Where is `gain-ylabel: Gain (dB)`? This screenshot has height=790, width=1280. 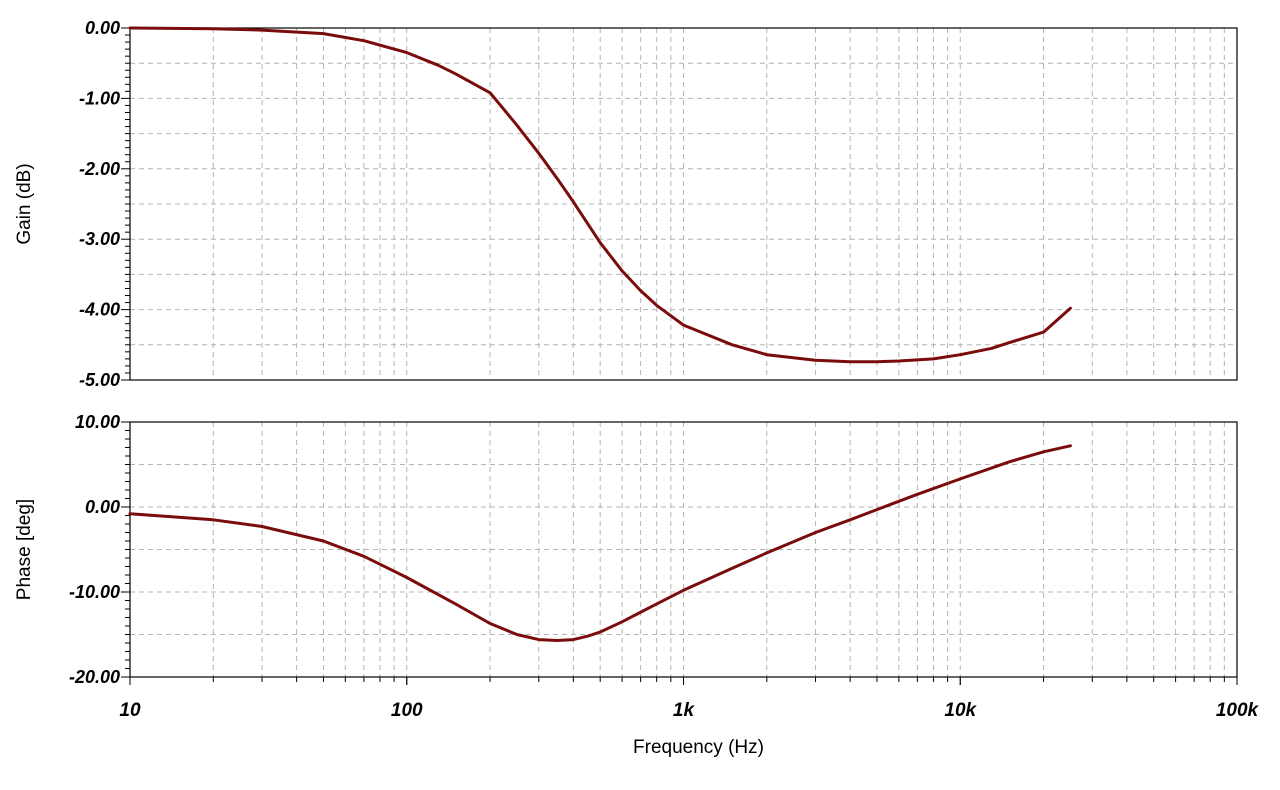
gain-ylabel: Gain (dB) is located at coordinates (24, 203).